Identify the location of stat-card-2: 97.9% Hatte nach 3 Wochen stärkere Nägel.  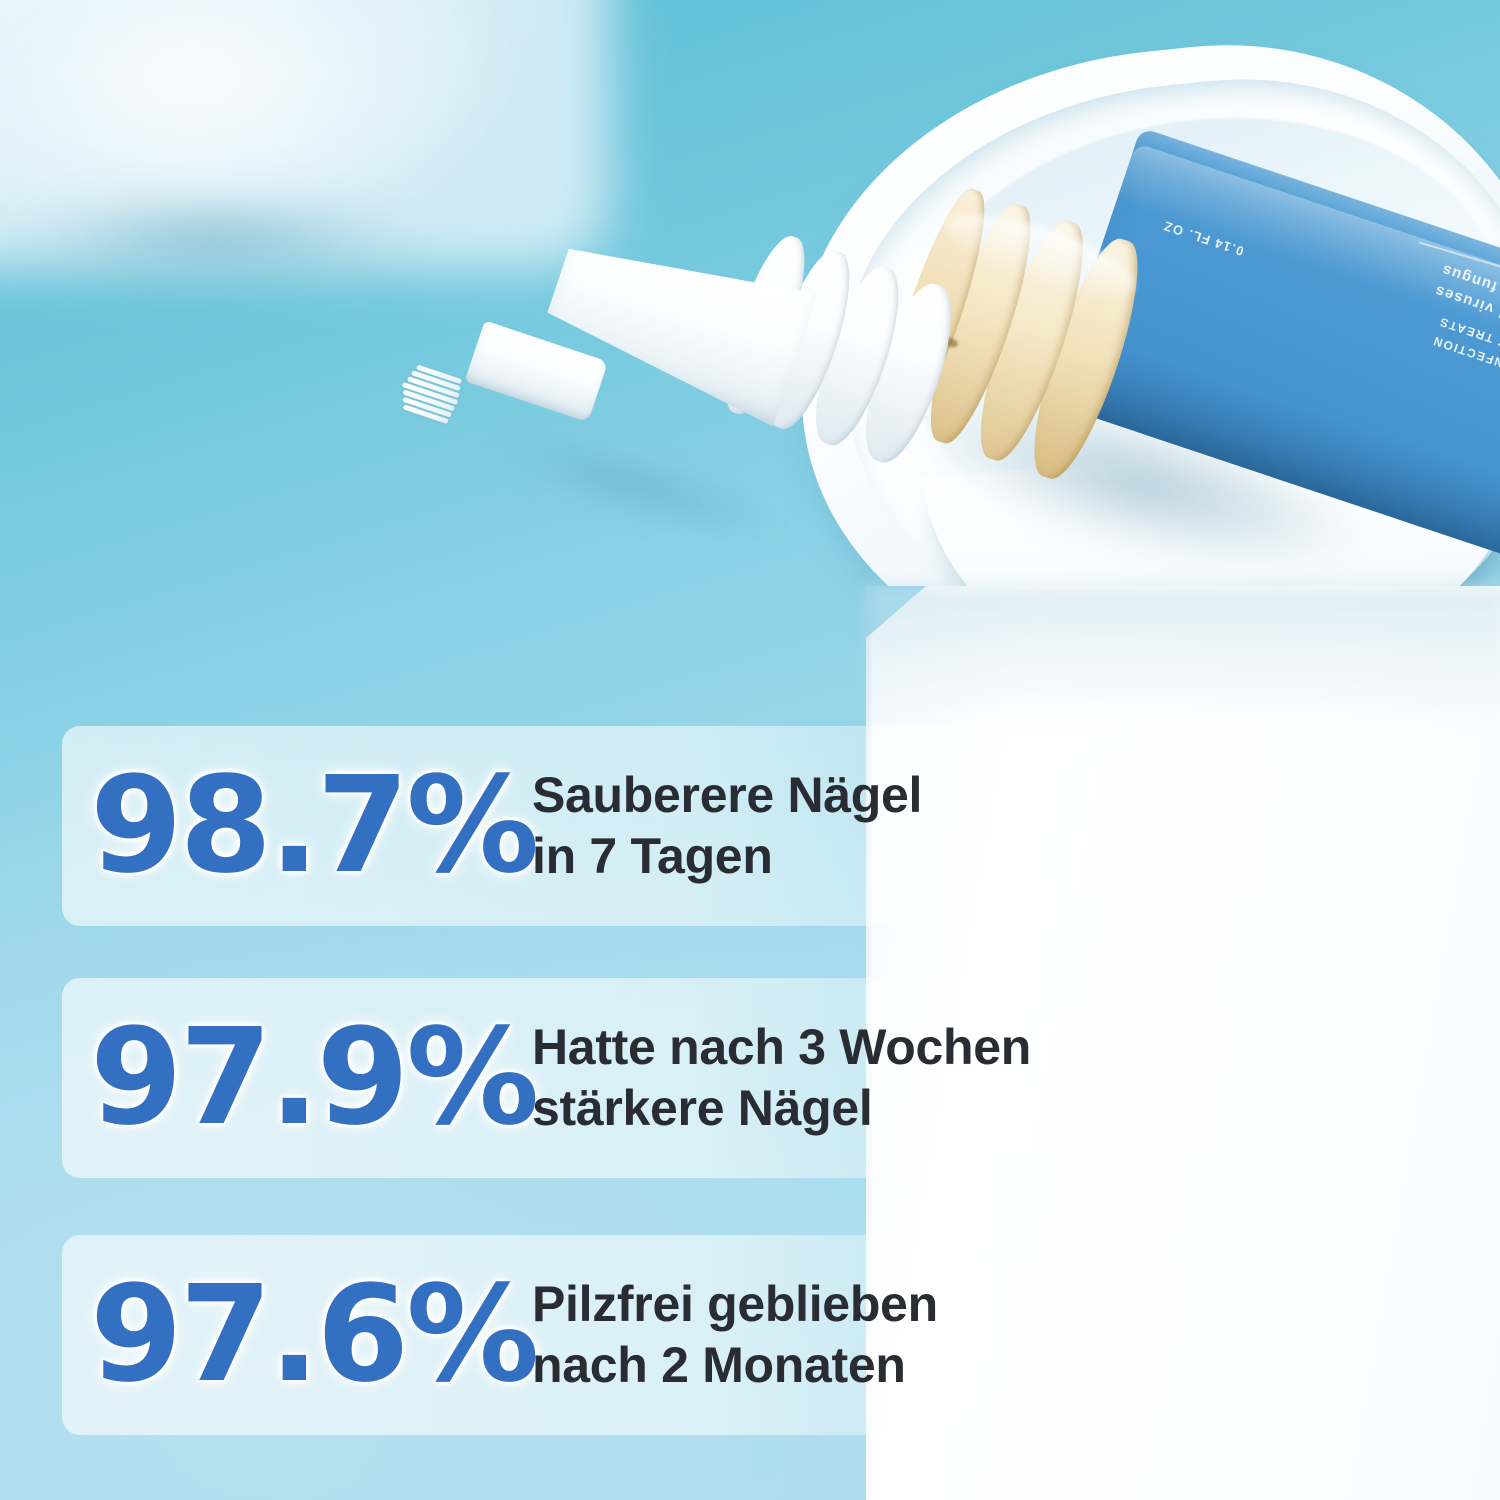
(632, 1078).